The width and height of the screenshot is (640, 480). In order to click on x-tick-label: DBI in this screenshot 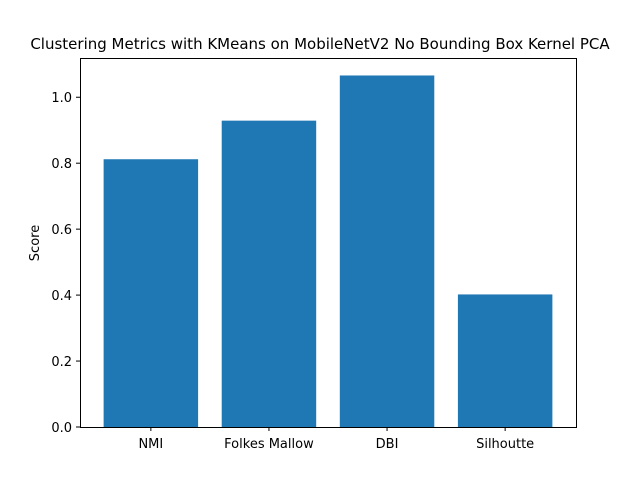, I will do `click(387, 444)`.